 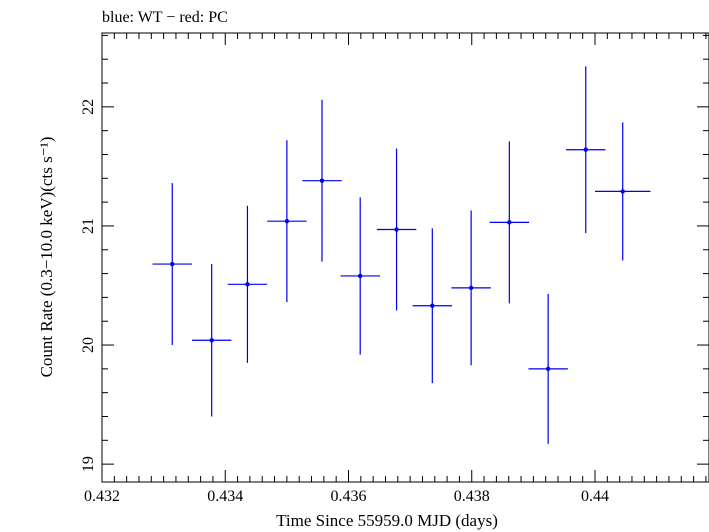 What do you see at coordinates (595, 496) in the screenshot?
I see `x-tick-label: 0.44` at bounding box center [595, 496].